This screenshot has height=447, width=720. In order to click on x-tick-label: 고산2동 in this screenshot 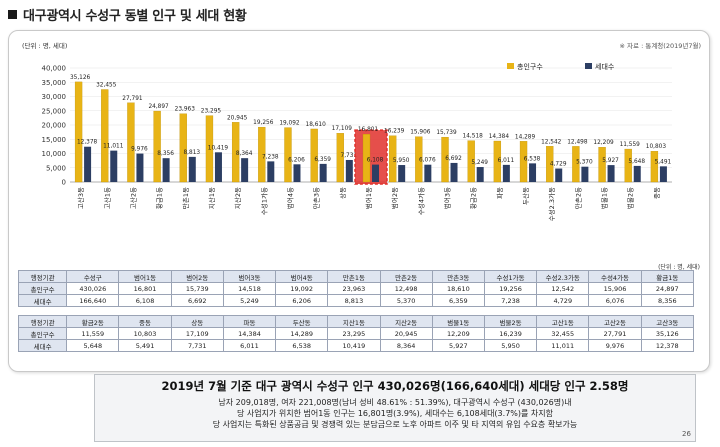, I will do `click(132, 198)`.